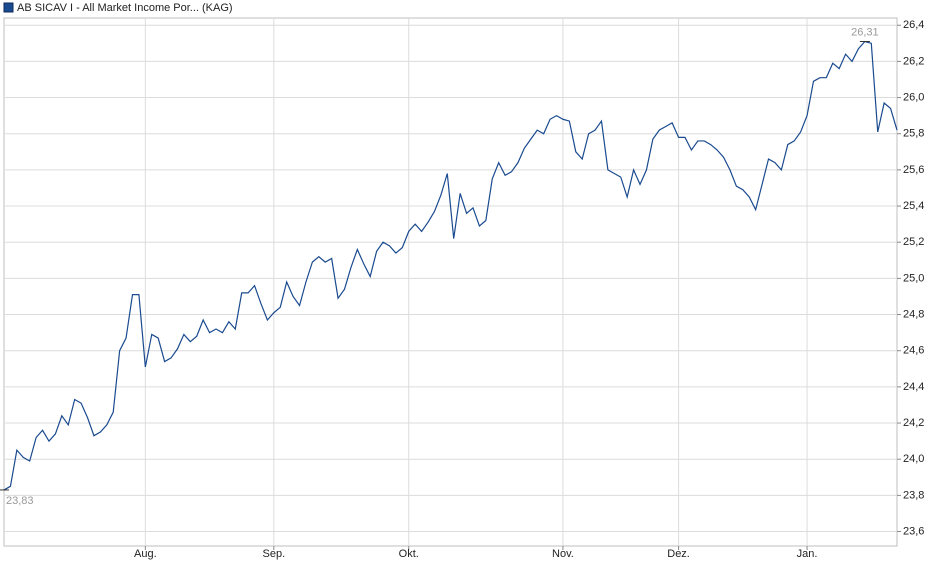 The image size is (940, 579). I want to click on y-tick-label: 25,4, so click(913, 206).